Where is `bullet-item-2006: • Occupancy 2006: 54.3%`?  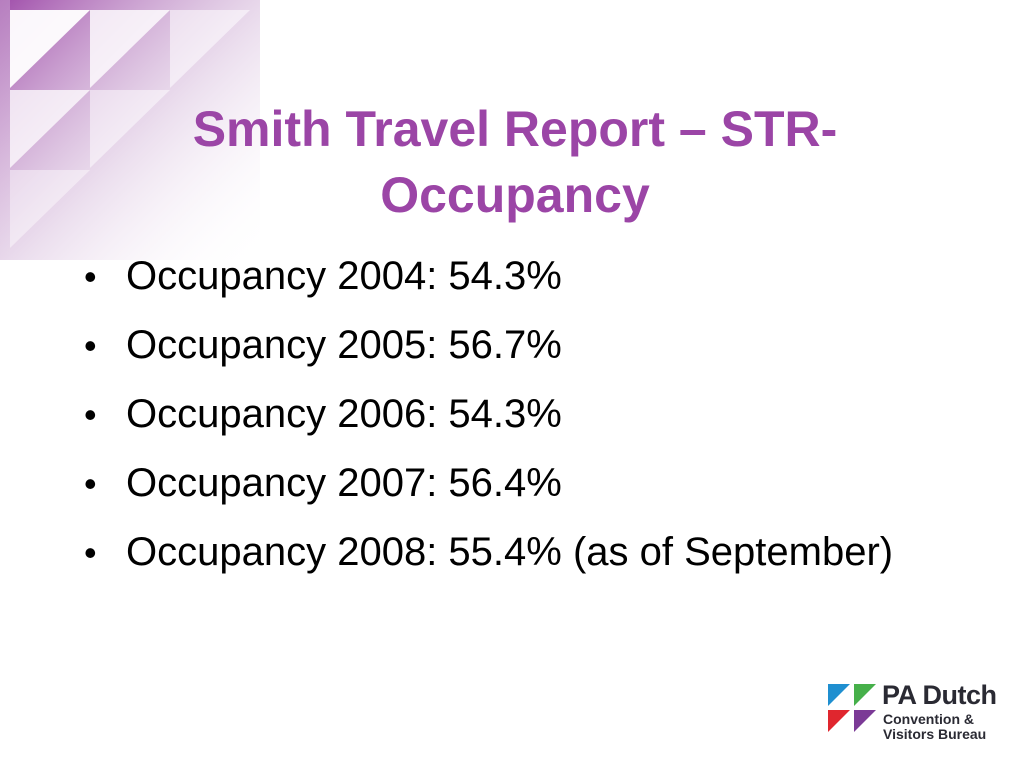
bullet-item-2006: • Occupancy 2006: 54.3% is located at coordinates (549, 414).